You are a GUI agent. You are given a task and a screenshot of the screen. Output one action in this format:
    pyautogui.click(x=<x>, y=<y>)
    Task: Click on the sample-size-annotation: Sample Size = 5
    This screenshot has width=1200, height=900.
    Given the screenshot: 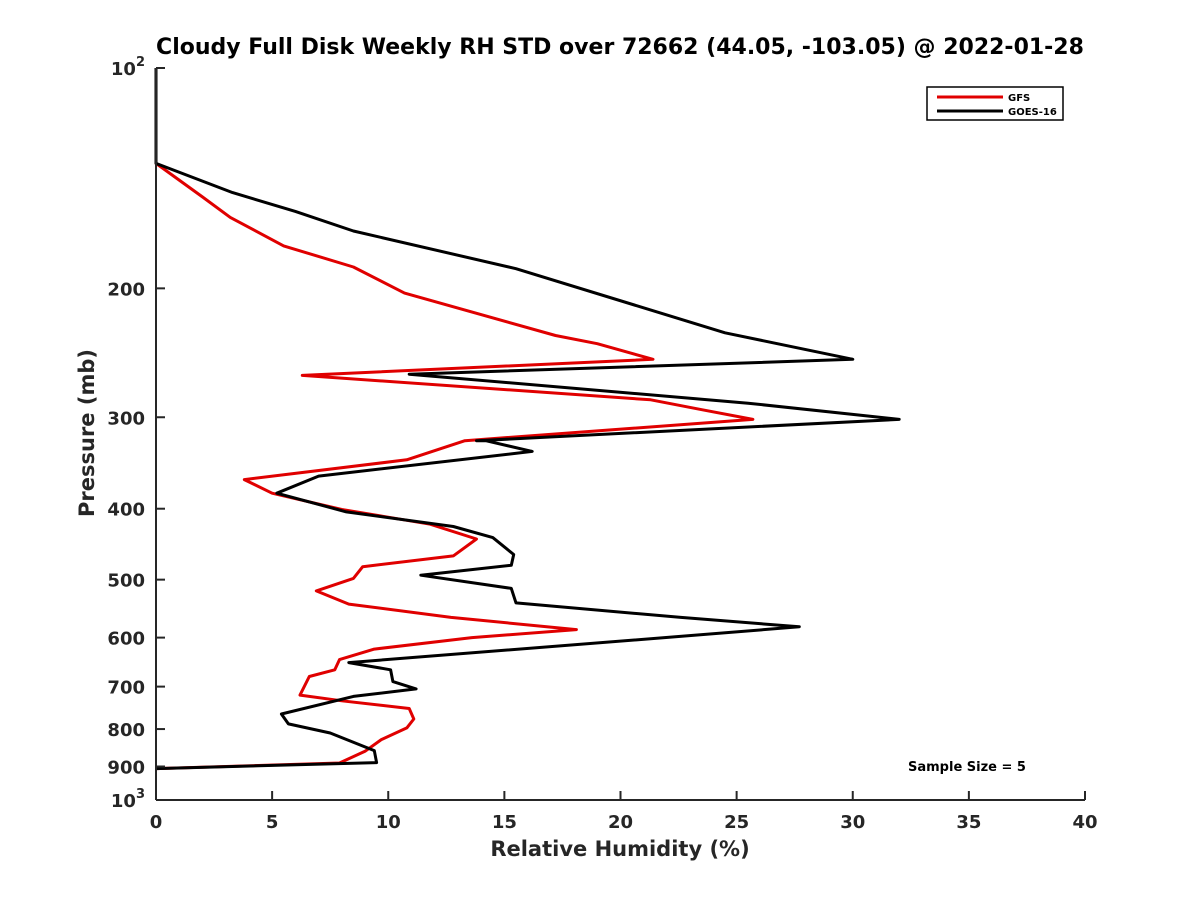 What is the action you would take?
    pyautogui.click(x=967, y=767)
    